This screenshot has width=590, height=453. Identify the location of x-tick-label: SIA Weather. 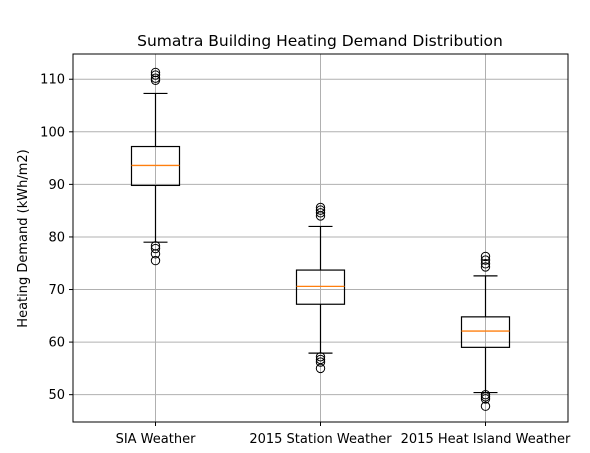
(156, 439).